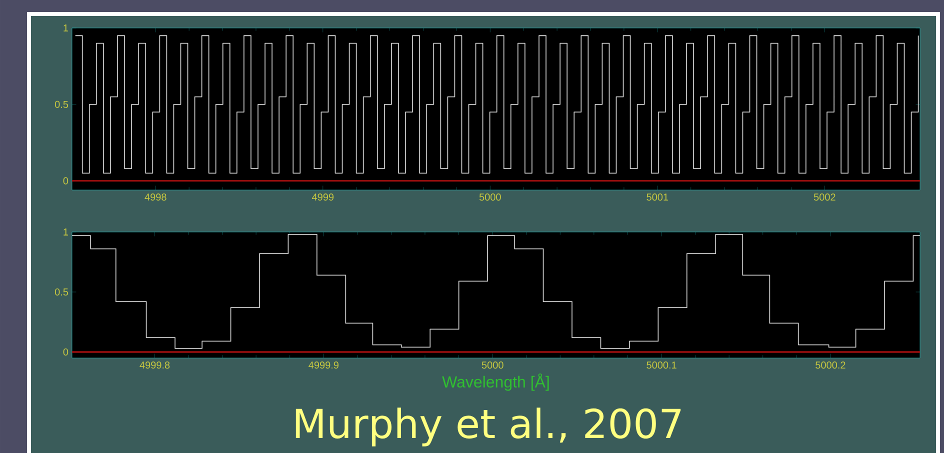 The height and width of the screenshot is (453, 944). What do you see at coordinates (825, 197) in the screenshot?
I see `x-tick-label: 5002` at bounding box center [825, 197].